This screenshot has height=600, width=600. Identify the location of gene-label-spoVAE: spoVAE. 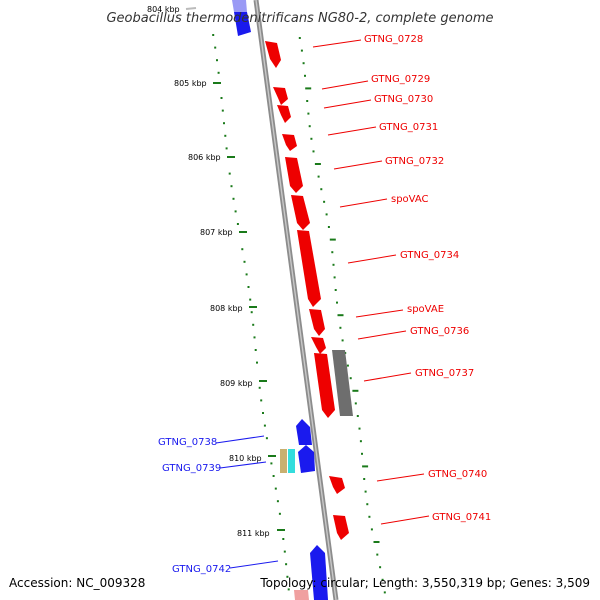
(425, 309).